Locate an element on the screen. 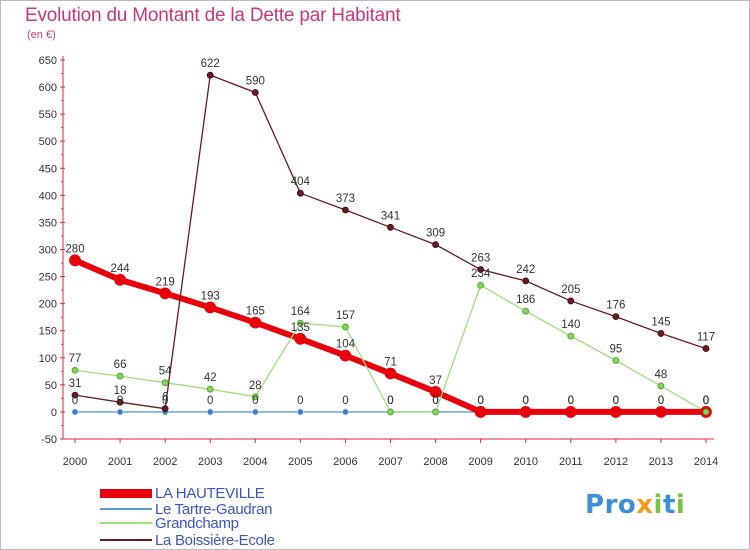 This screenshot has width=750, height=550. data-label: 42 is located at coordinates (210, 378).